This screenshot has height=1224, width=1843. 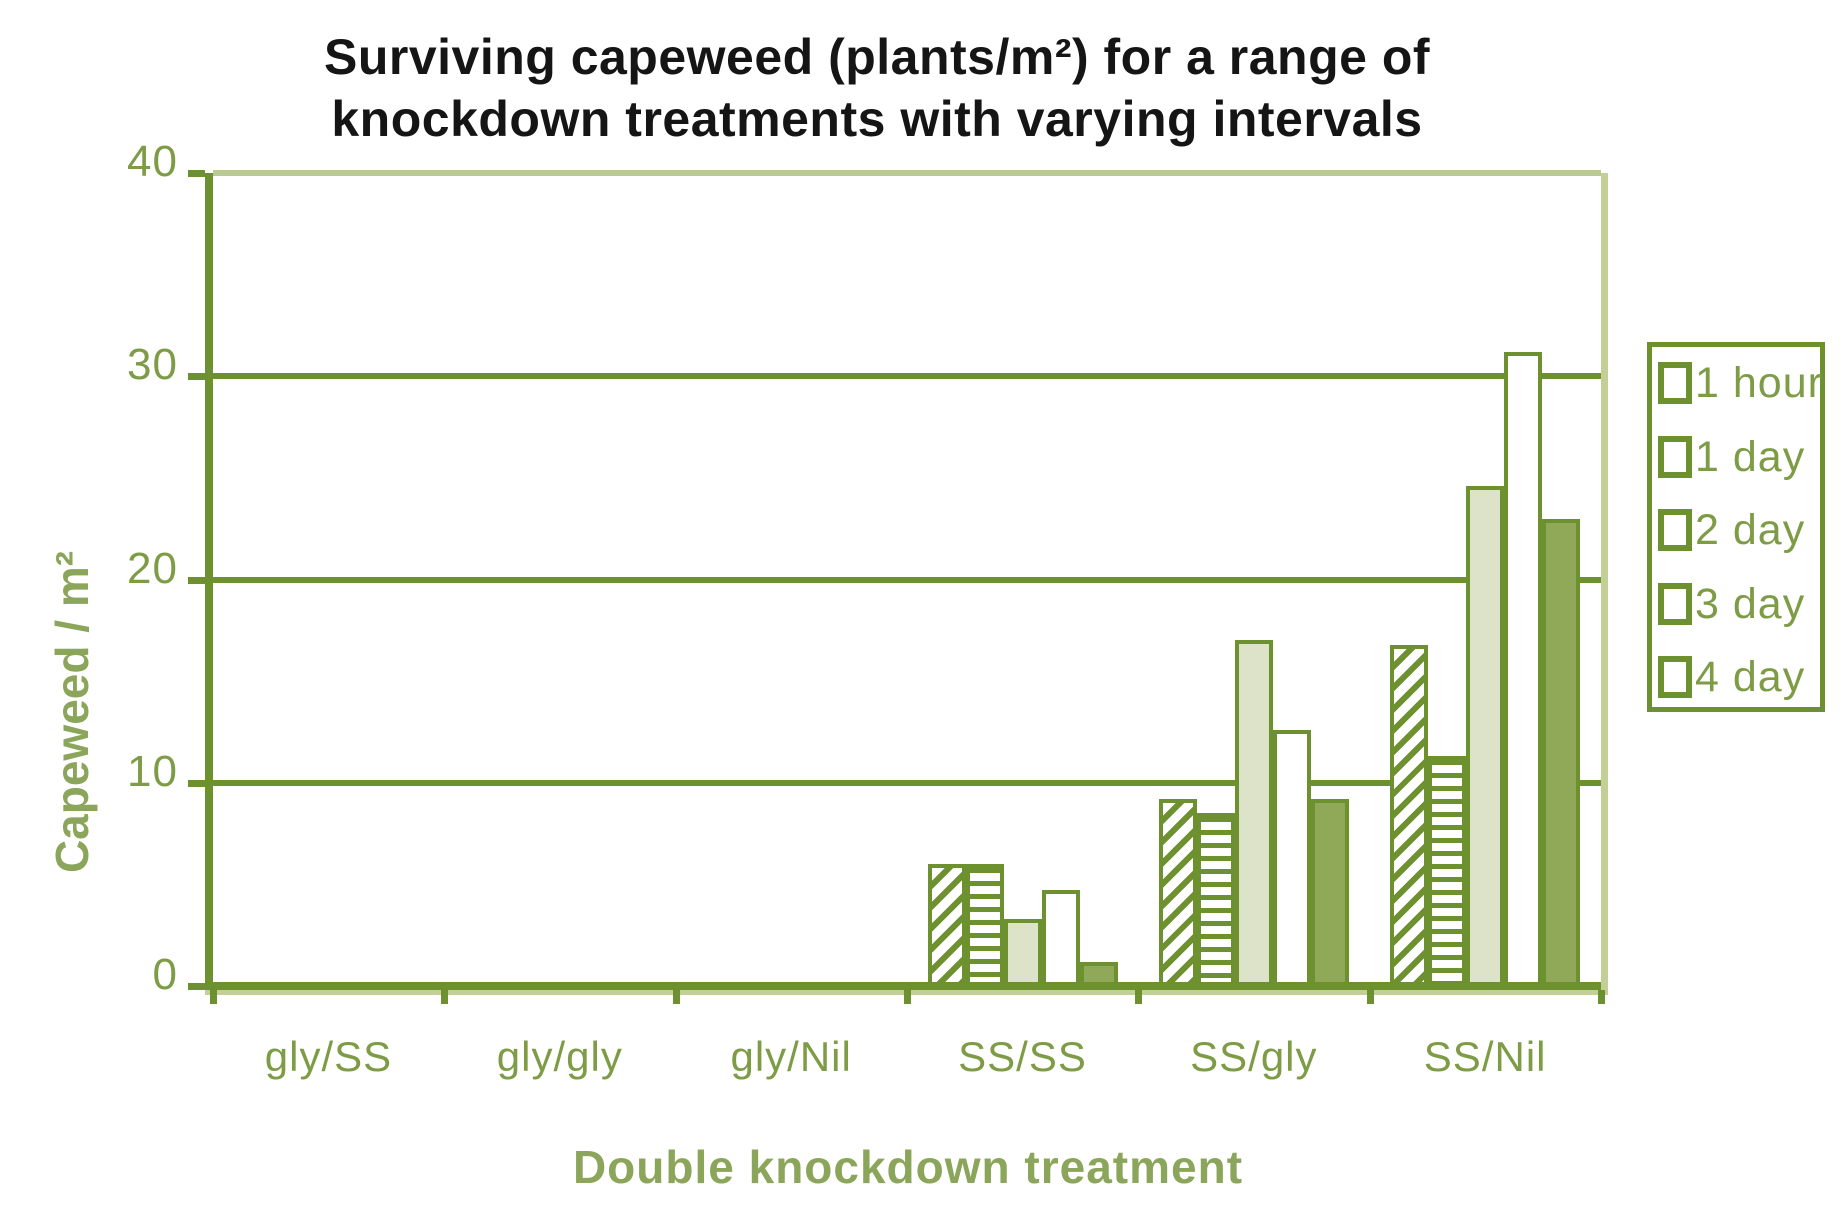 What do you see at coordinates (1254, 815) in the screenshot?
I see `bar-SS/gly-2 day` at bounding box center [1254, 815].